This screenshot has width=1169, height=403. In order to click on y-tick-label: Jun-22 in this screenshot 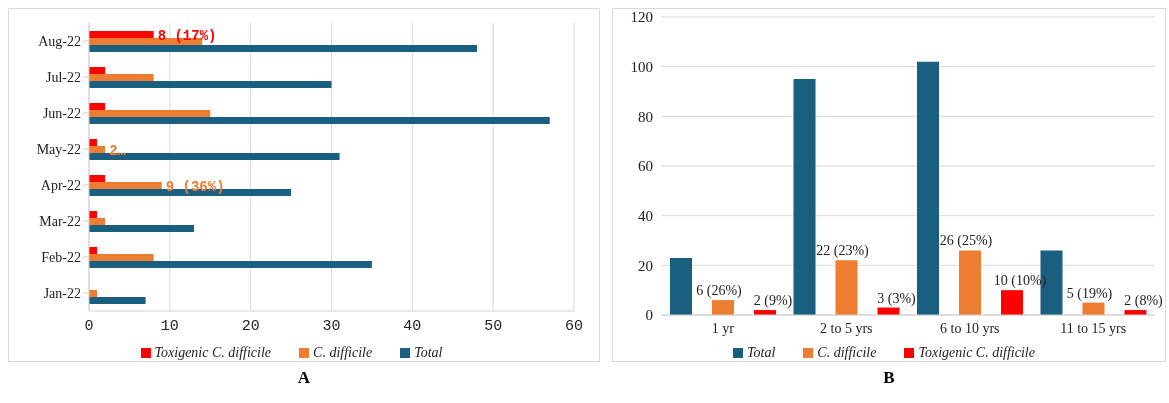, I will do `click(61, 113)`.